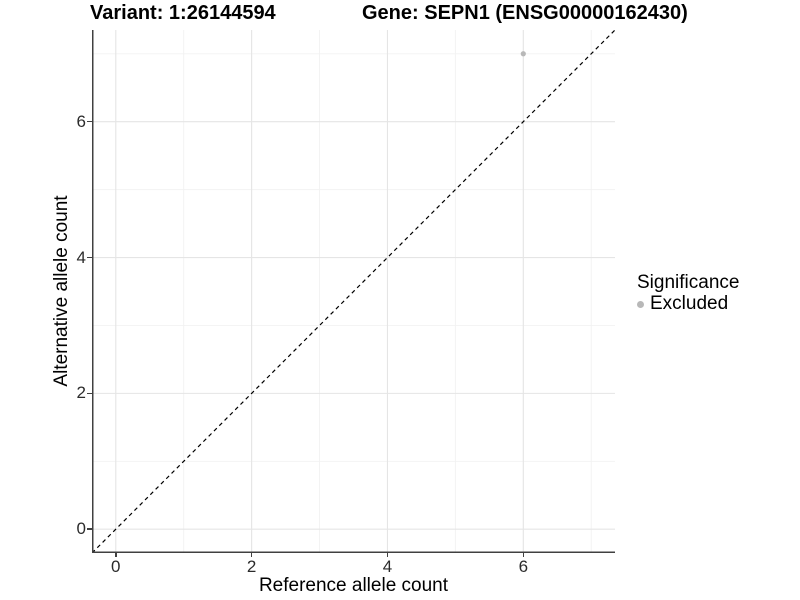 The width and height of the screenshot is (800, 600). What do you see at coordinates (251, 566) in the screenshot?
I see `x-tick-label: 2` at bounding box center [251, 566].